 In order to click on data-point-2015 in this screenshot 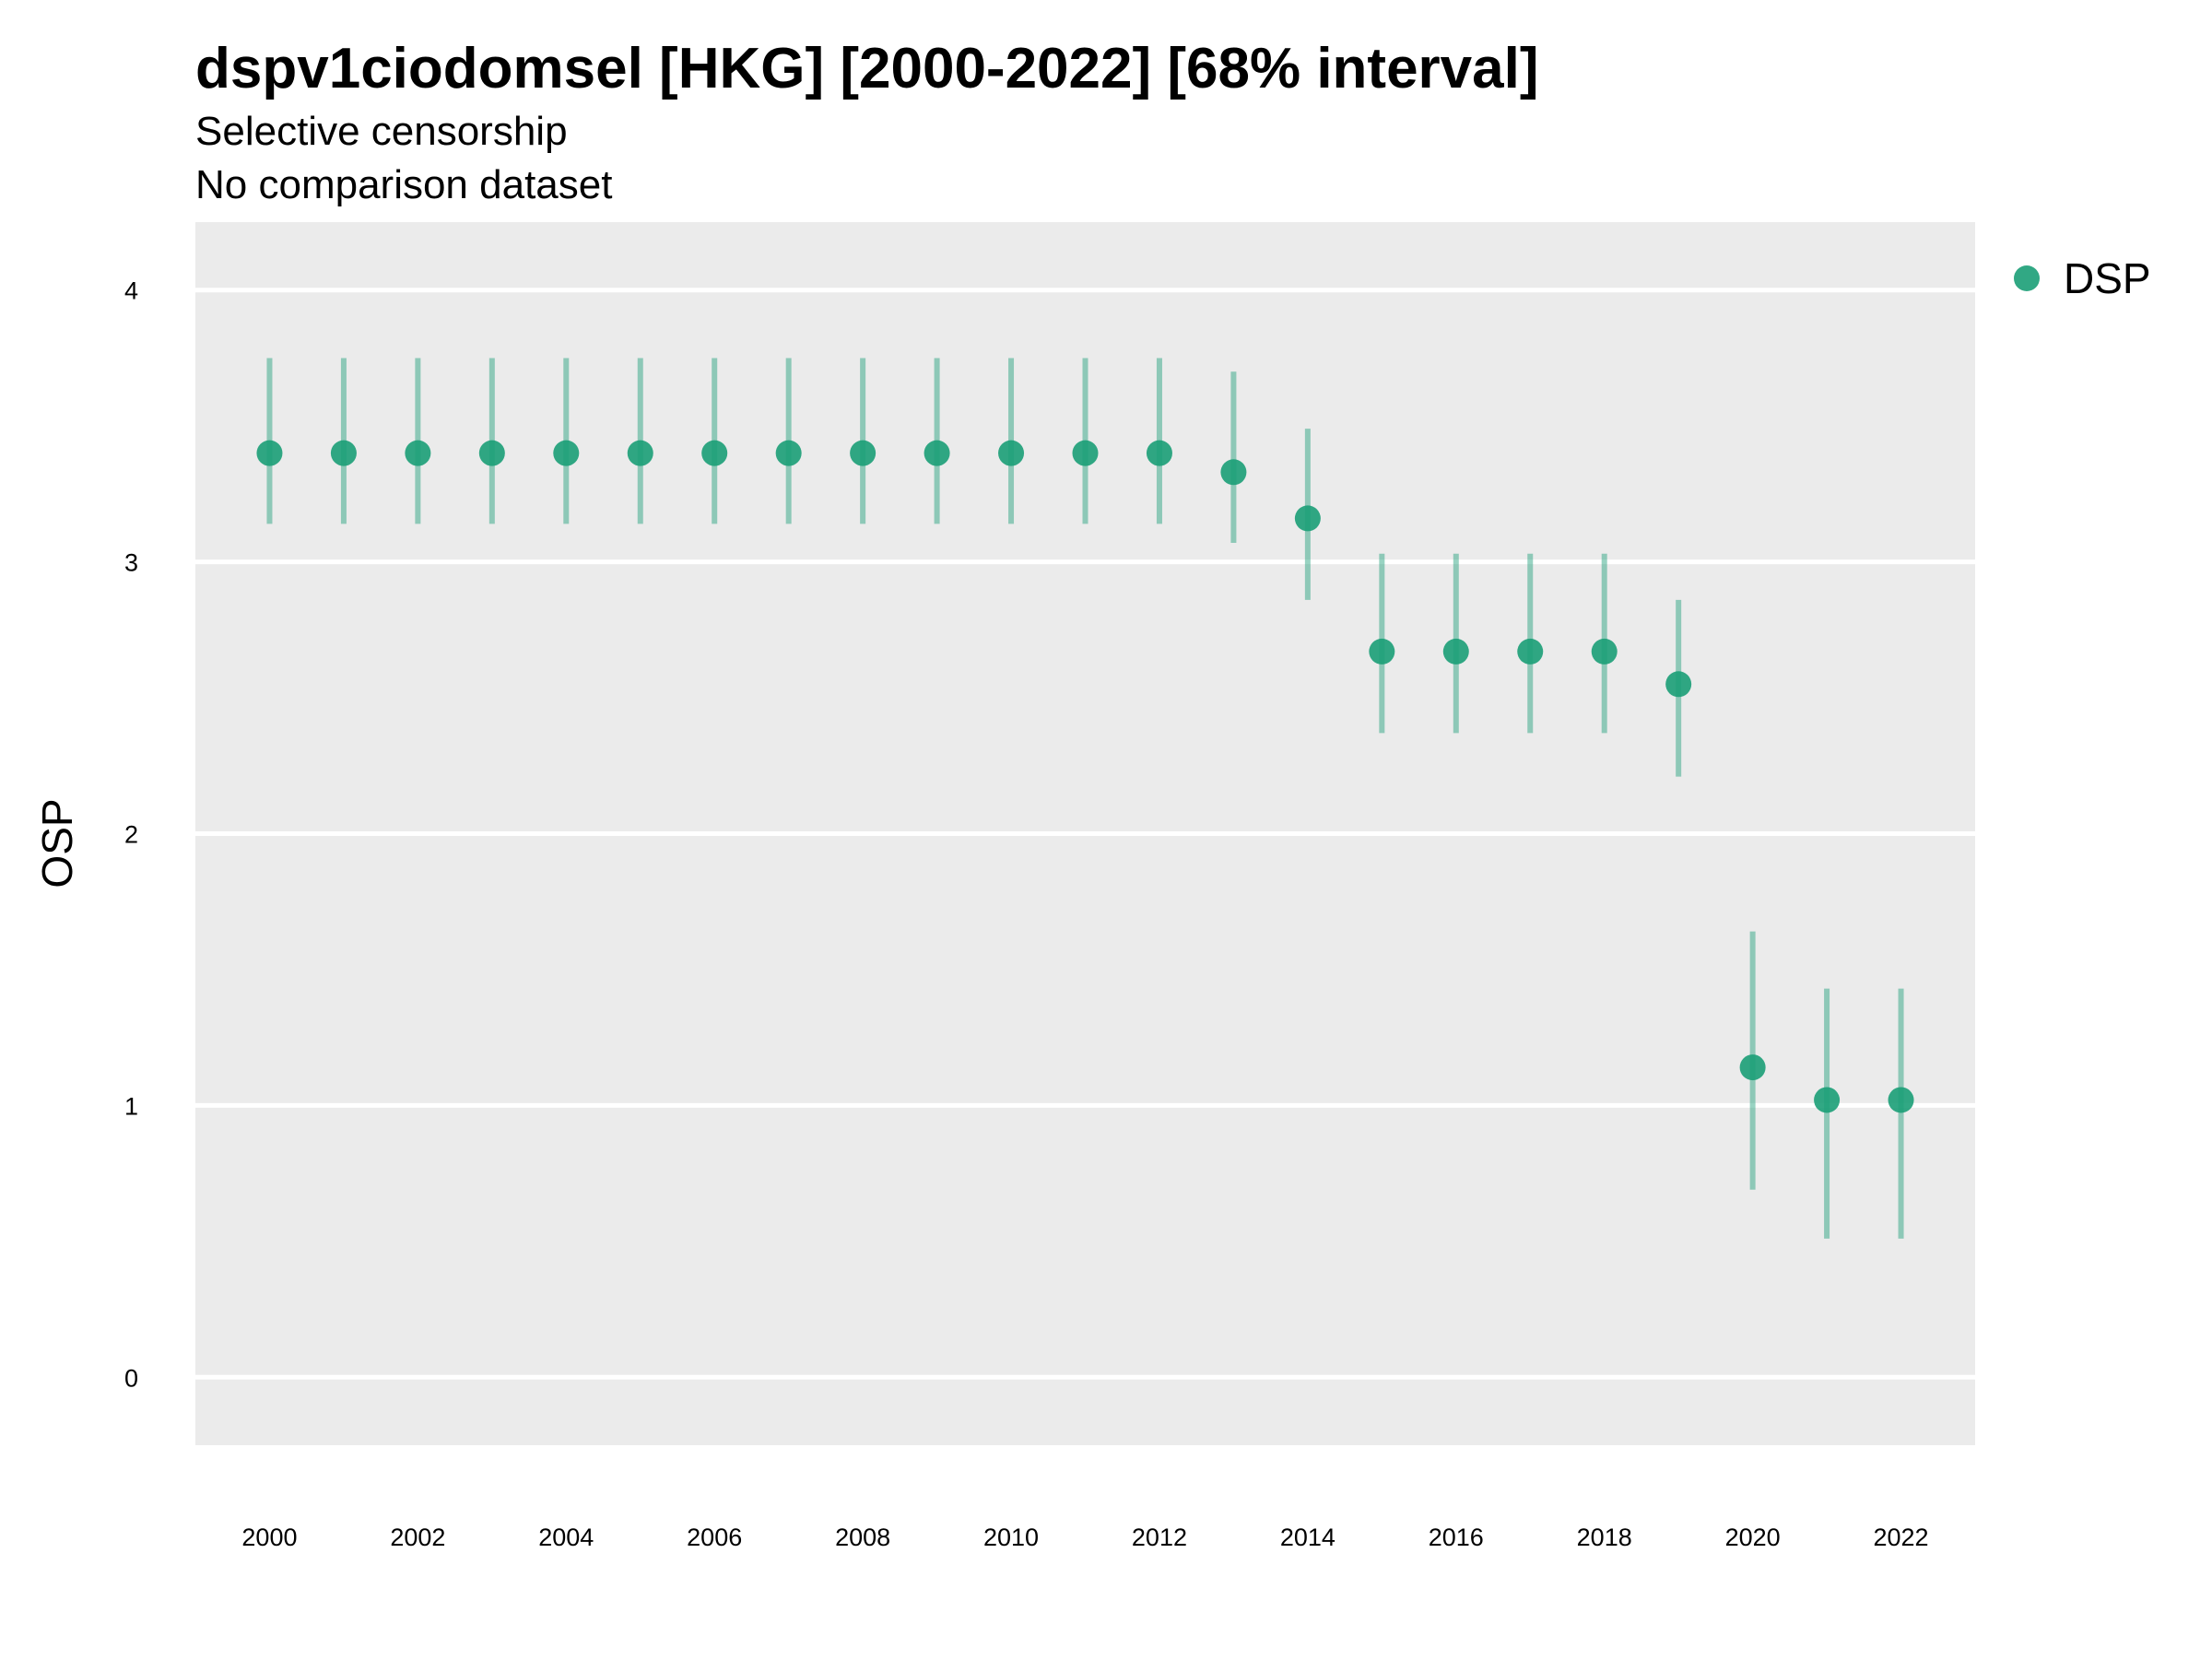, I will do `click(1382, 651)`.